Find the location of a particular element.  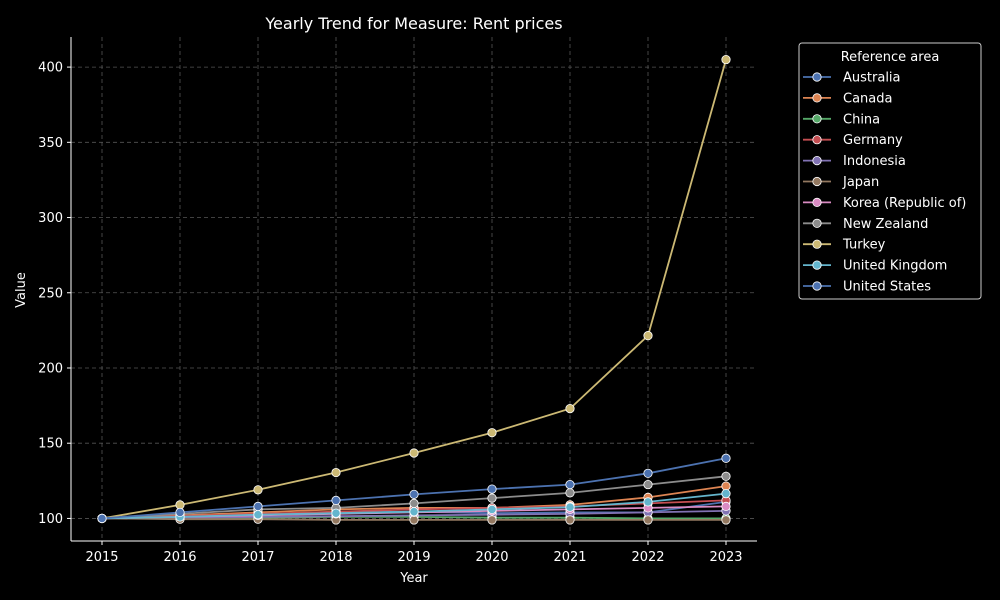

legend-item: Indonesia is located at coordinates (854, 161).